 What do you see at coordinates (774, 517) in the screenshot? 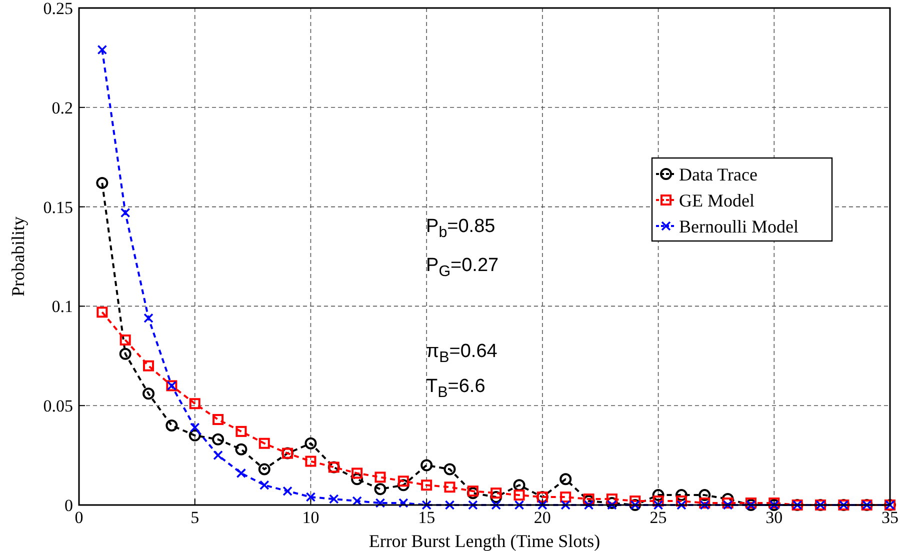
I see `x-tick-label: 30` at bounding box center [774, 517].